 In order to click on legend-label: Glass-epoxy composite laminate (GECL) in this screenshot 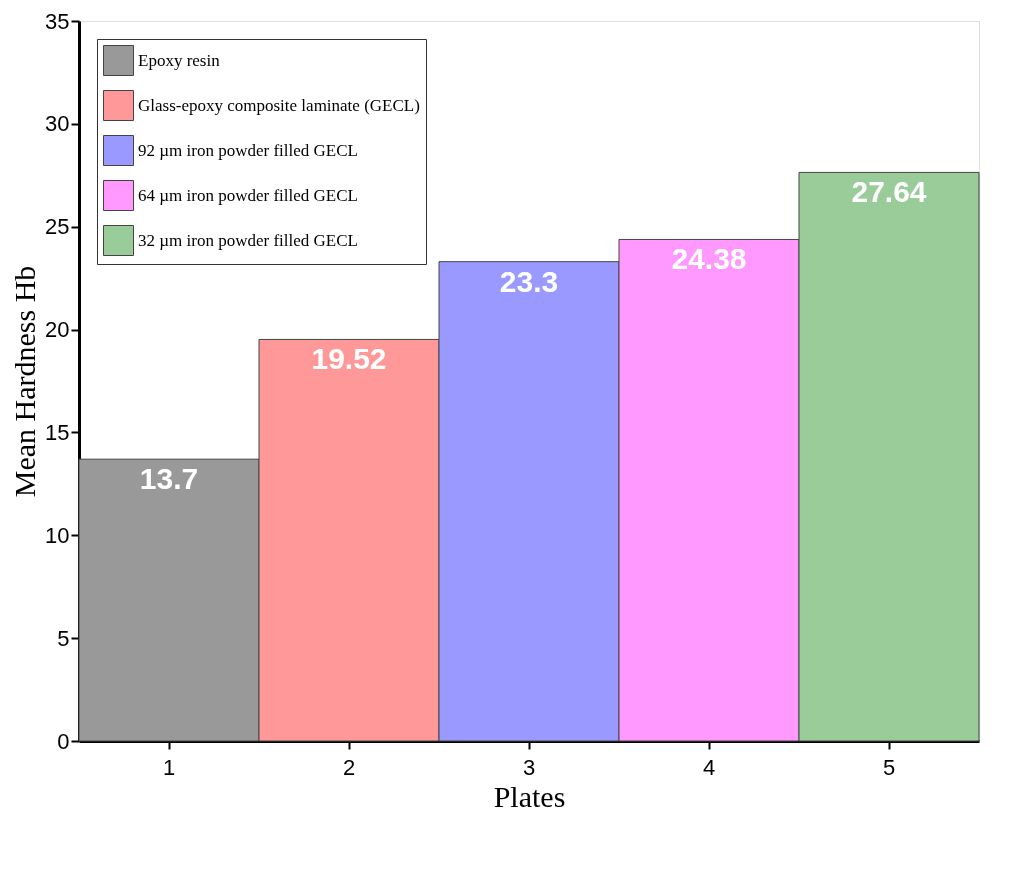, I will do `click(279, 105)`.